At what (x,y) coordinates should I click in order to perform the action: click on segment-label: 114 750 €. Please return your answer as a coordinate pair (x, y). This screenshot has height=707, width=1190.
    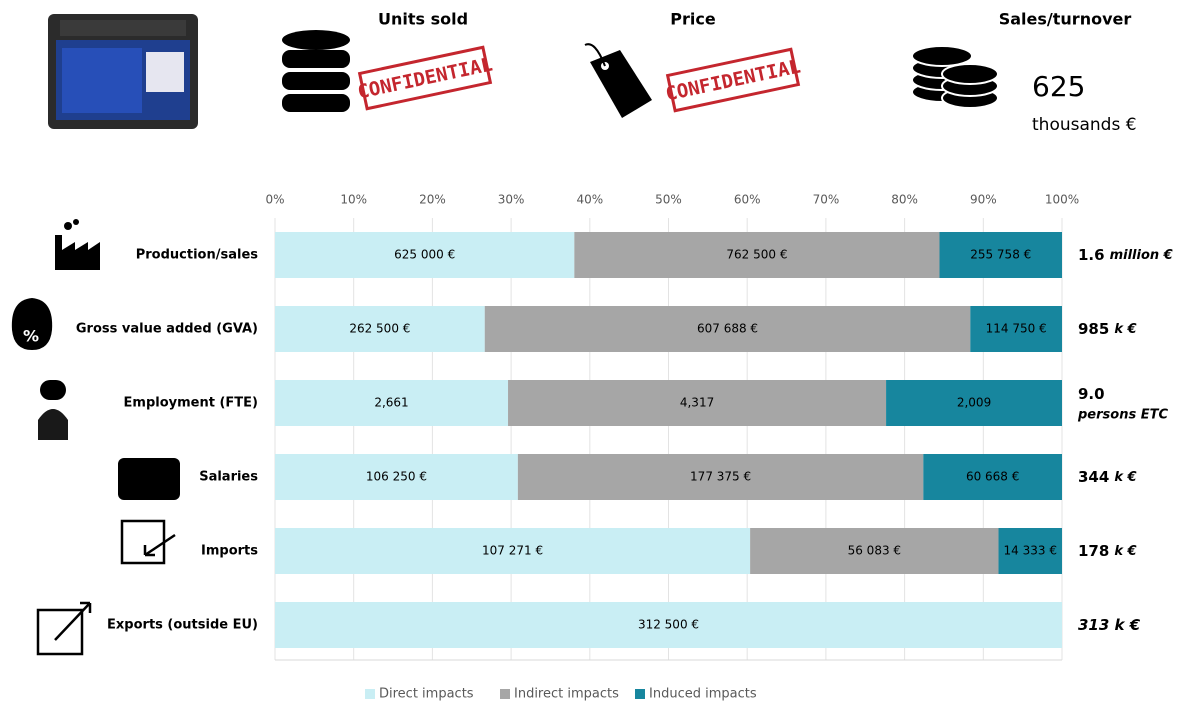
    Looking at the image, I should click on (1016, 329).